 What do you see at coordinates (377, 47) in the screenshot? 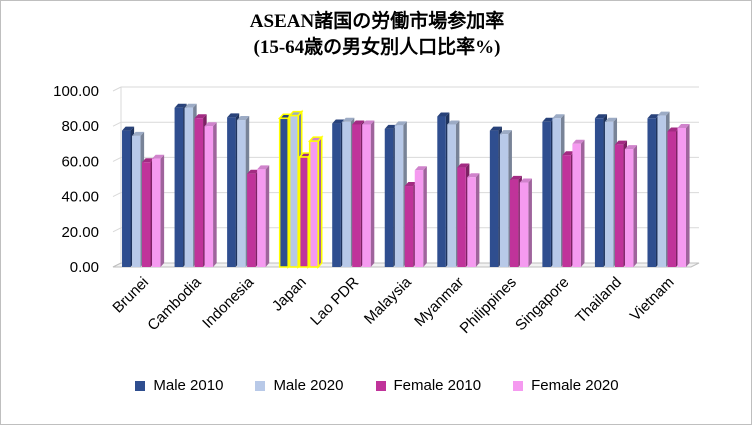
I see `chart-subtitle: (15-64歳の男女別人口比率%)` at bounding box center [377, 47].